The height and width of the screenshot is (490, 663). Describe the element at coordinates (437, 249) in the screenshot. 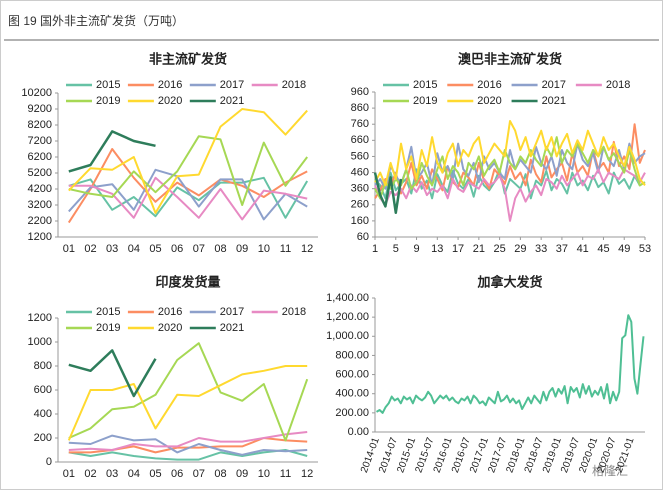

I see `x-tick-label: 13` at that location.